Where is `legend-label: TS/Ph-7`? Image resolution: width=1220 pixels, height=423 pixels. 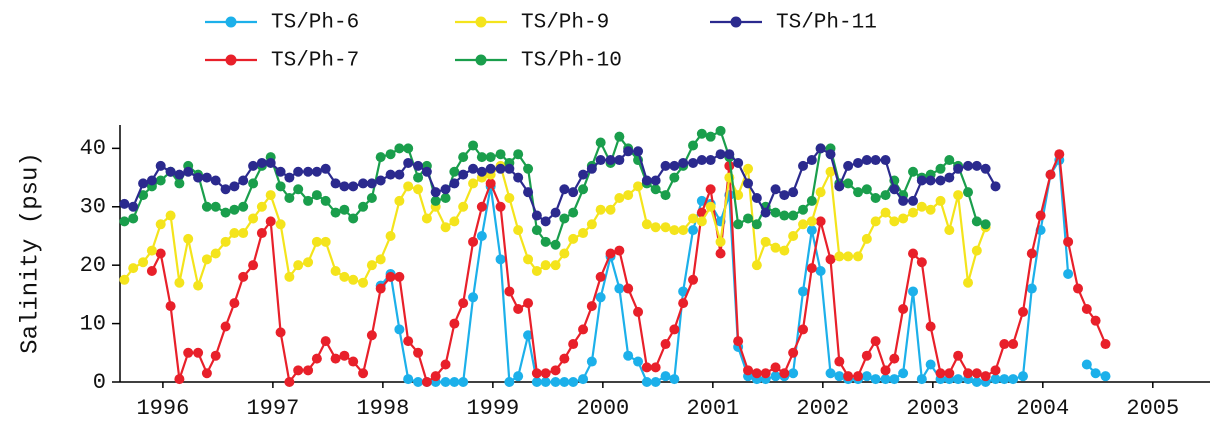 legend-label: TS/Ph-7 is located at coordinates (315, 61).